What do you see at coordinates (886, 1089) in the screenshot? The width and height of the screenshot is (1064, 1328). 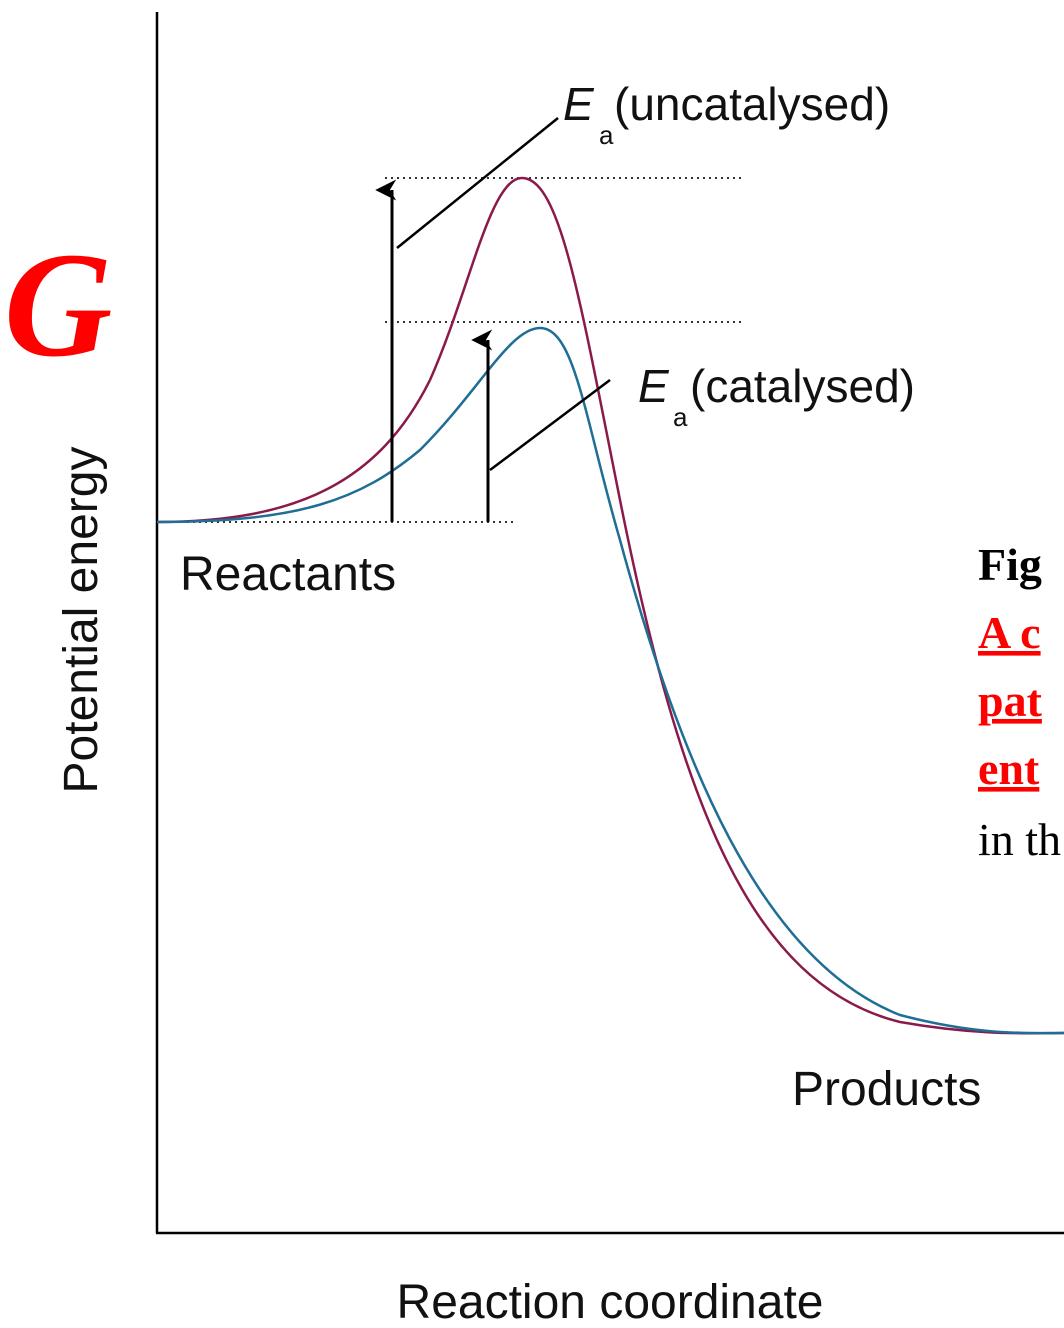 I see `products-label: Products` at bounding box center [886, 1089].